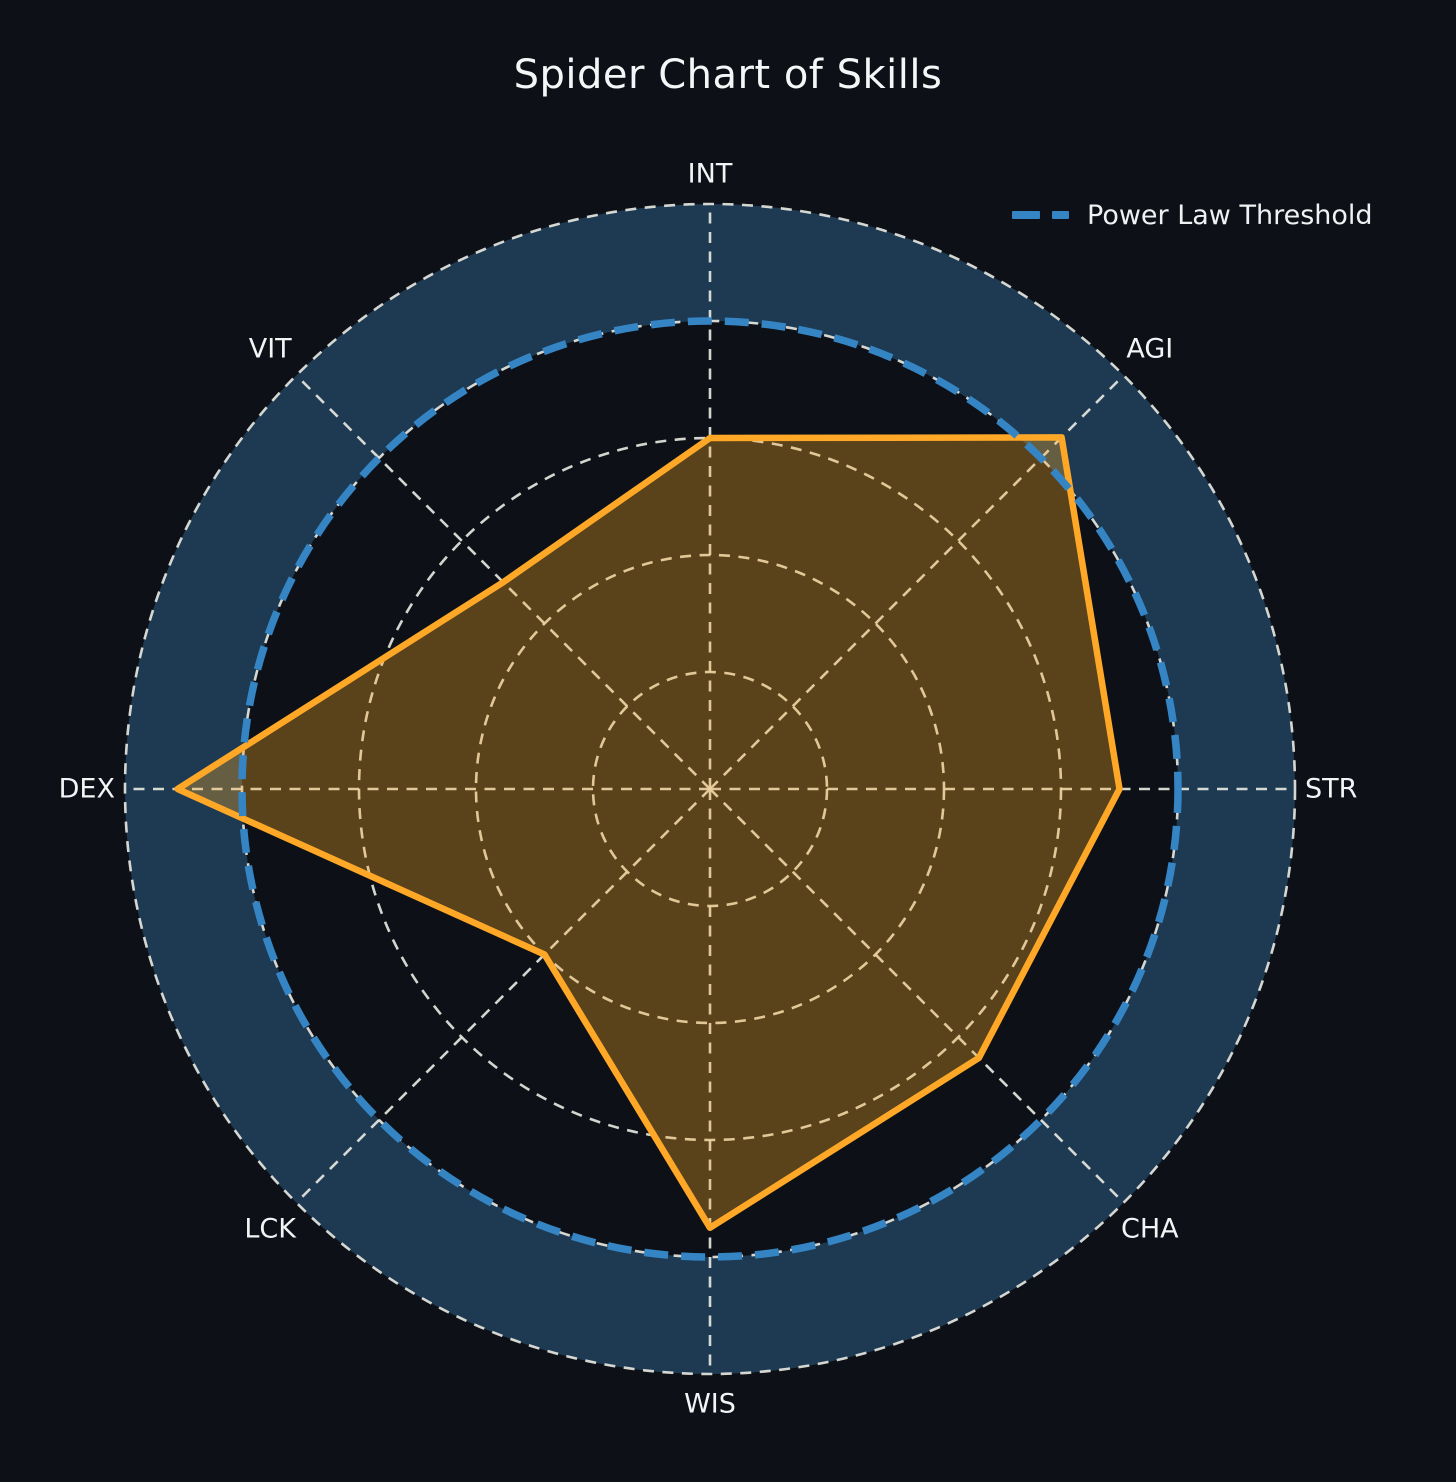 The height and width of the screenshot is (1482, 1456). Describe the element at coordinates (917, 996) in the screenshot. I see `grid-spoke-cha` at that location.